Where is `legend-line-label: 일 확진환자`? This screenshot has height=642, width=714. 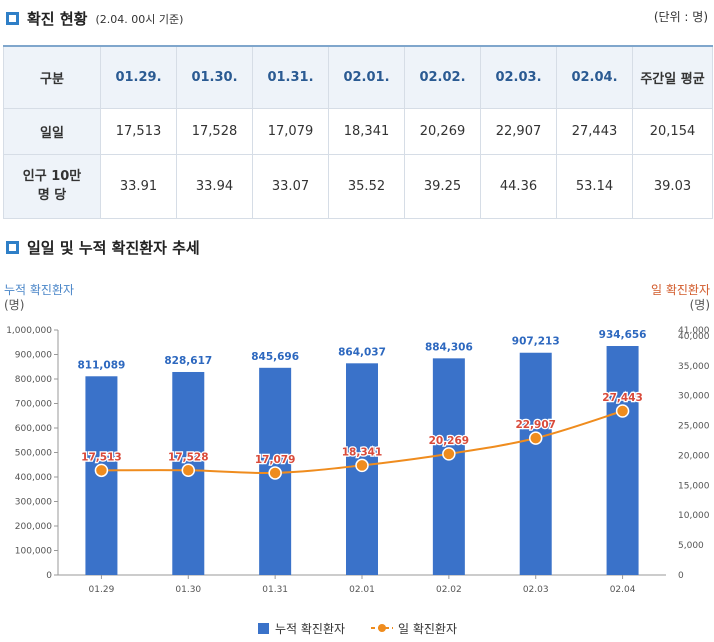 legend-line-label: 일 확진환자 is located at coordinates (427, 629).